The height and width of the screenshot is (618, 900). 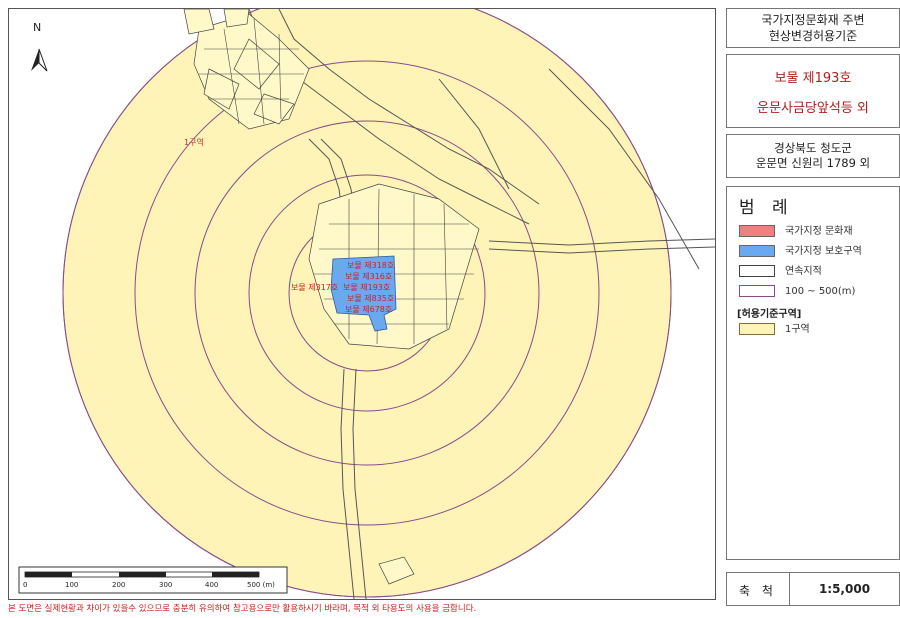 What do you see at coordinates (813, 28) in the screenshot?
I see `title-box: 국가지정문화재 주변 현상변경허용기준` at bounding box center [813, 28].